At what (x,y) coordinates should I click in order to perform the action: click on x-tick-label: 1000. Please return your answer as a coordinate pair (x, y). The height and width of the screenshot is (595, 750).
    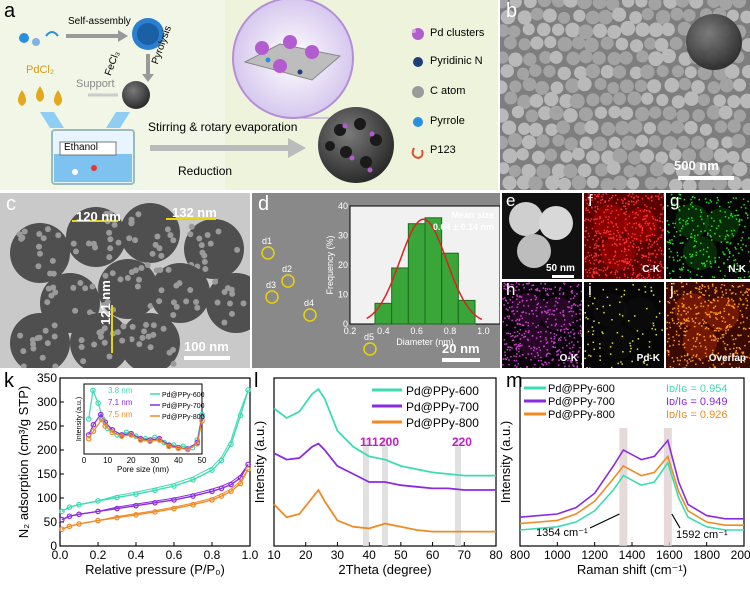
    Looking at the image, I should click on (557, 555).